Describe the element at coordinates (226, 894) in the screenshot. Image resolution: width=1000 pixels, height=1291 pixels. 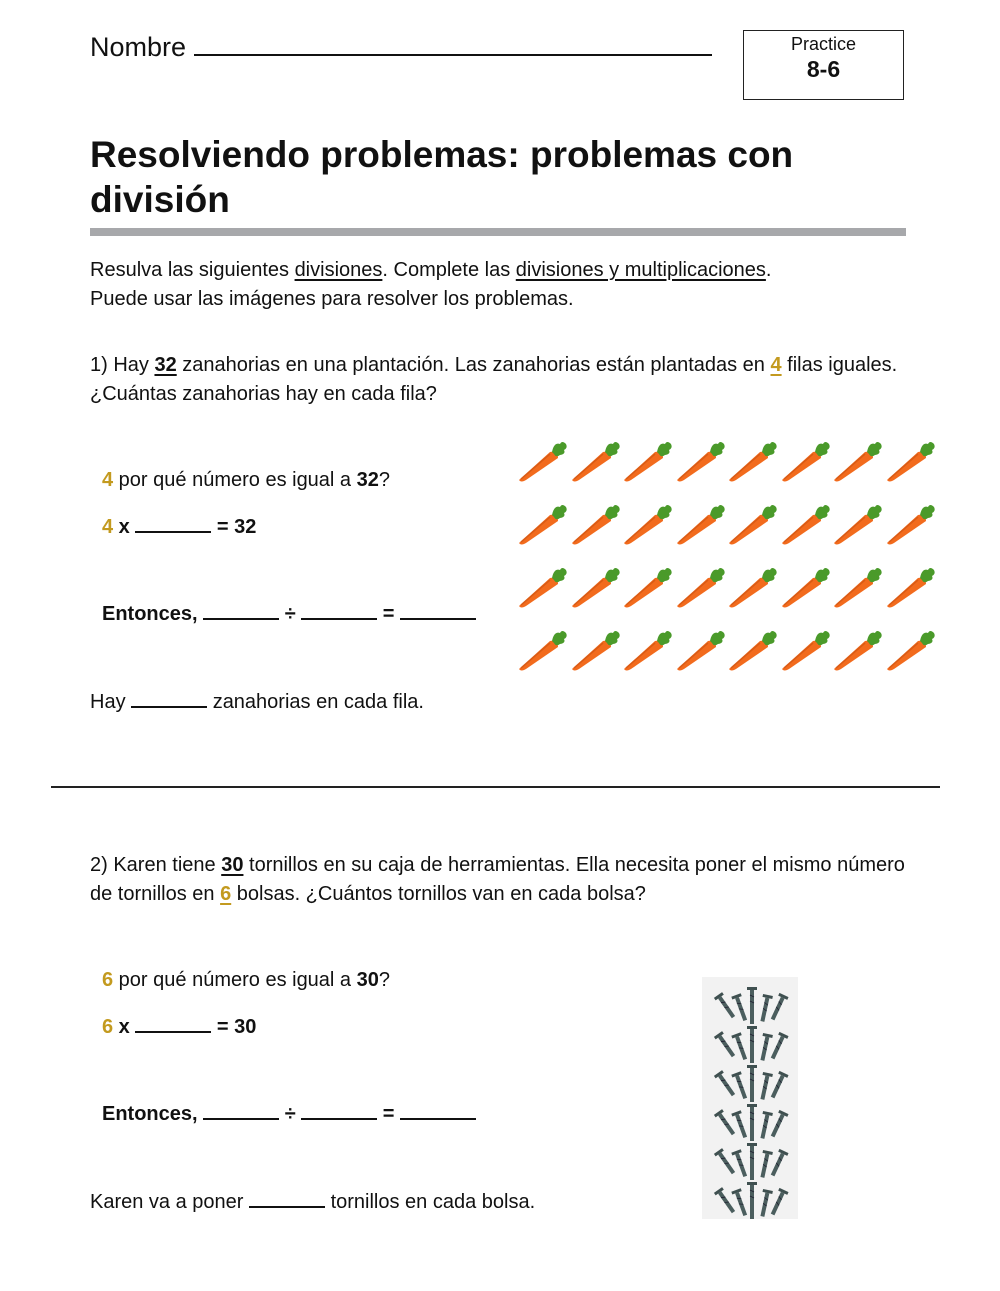
I see `problem-2-groups: 6` at that location.